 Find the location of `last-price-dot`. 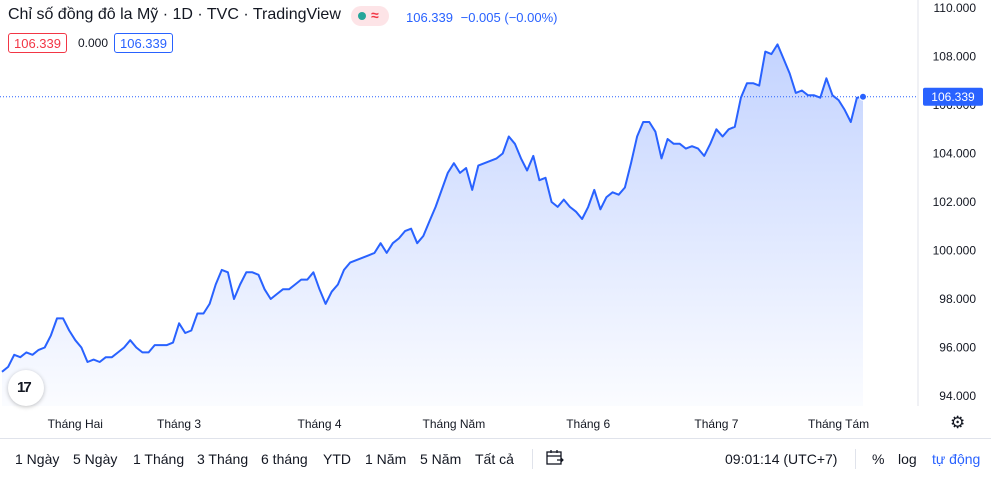

last-price-dot is located at coordinates (863, 96).